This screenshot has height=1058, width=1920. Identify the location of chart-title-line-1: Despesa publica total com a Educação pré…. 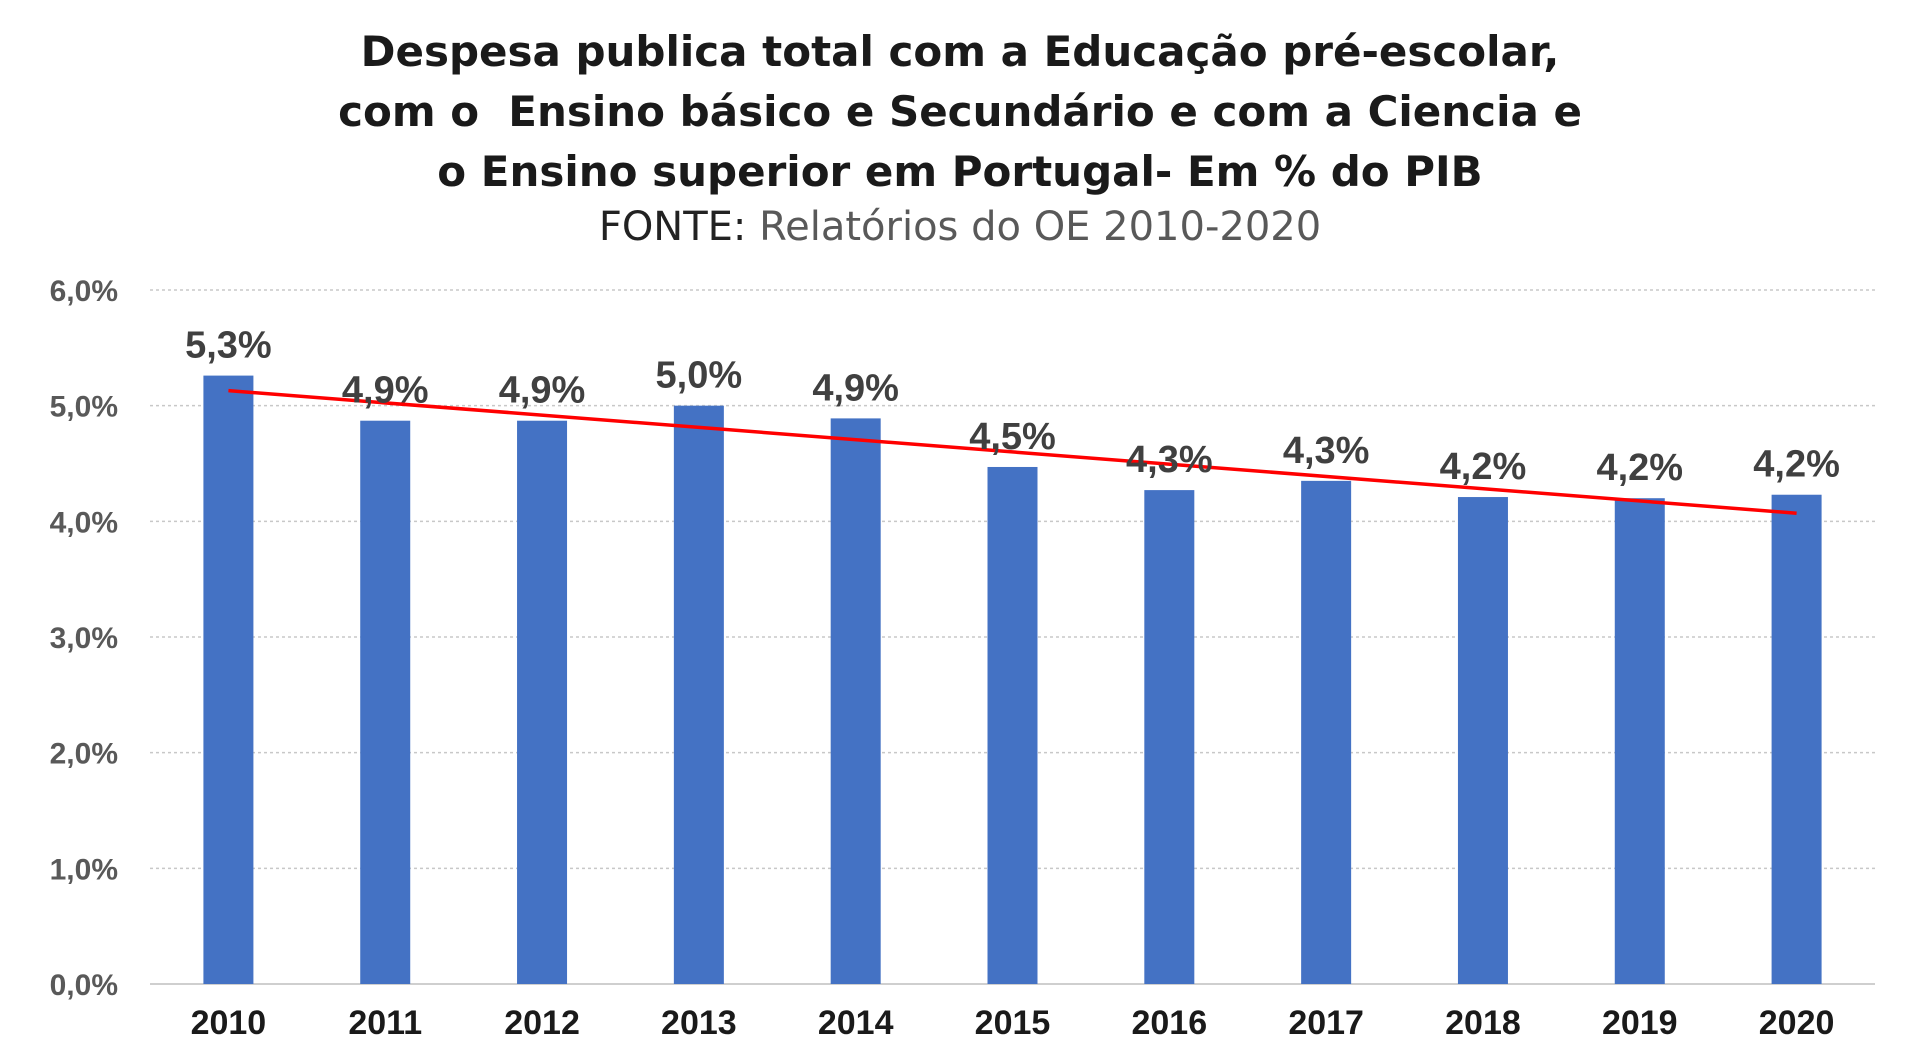
(960, 51).